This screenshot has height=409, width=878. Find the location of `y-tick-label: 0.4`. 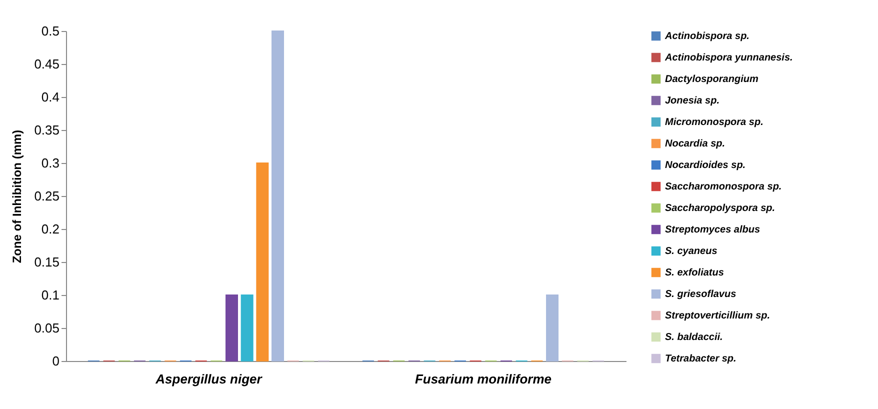

y-tick-label: 0.4 is located at coordinates (50, 97).